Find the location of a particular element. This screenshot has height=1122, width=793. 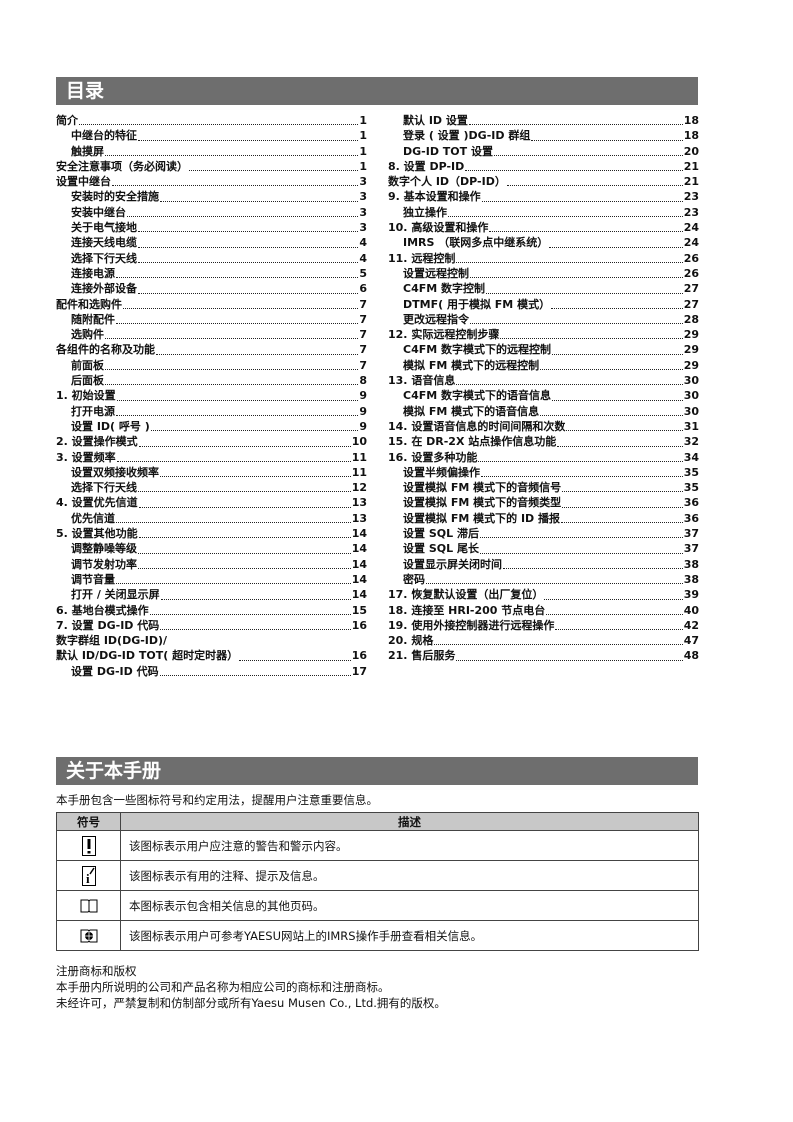

toc-entry: 10. 高级设置和操作 24 is located at coordinates (543, 227).